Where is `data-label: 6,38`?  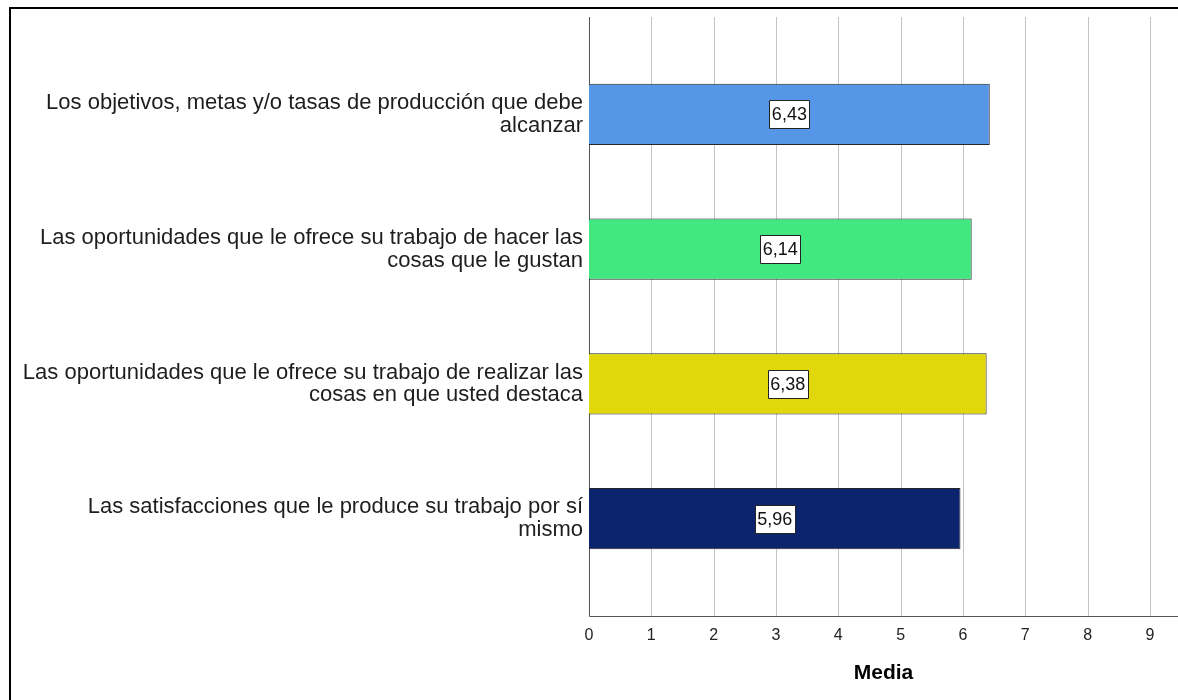
data-label: 6,38 is located at coordinates (788, 383).